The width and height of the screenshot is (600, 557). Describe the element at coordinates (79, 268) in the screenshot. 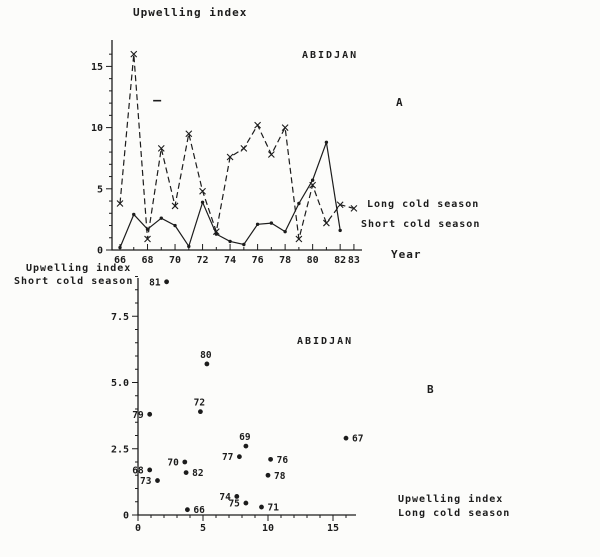

I see `chart-b-y-axis-title-line1: Upwelling index` at that location.